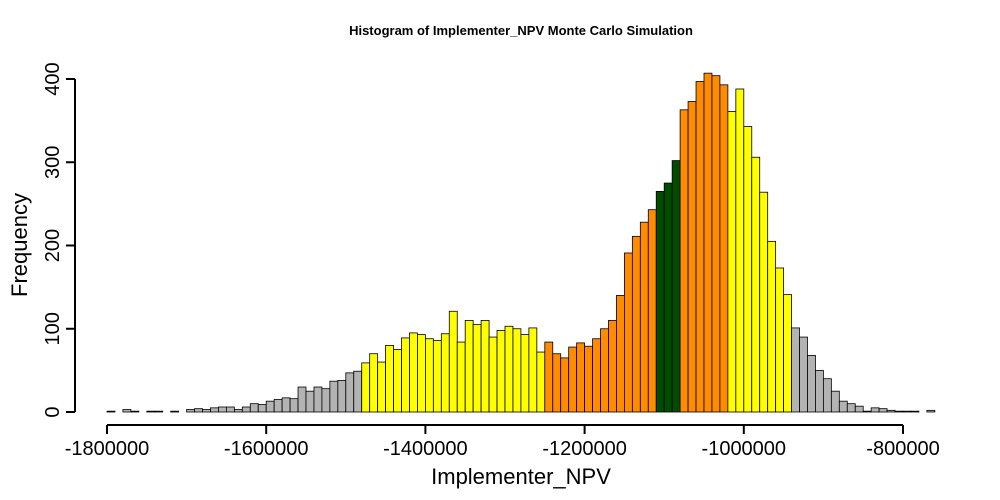  I want to click on y-axis: 0 100 200 300 400, so click(59, 240).